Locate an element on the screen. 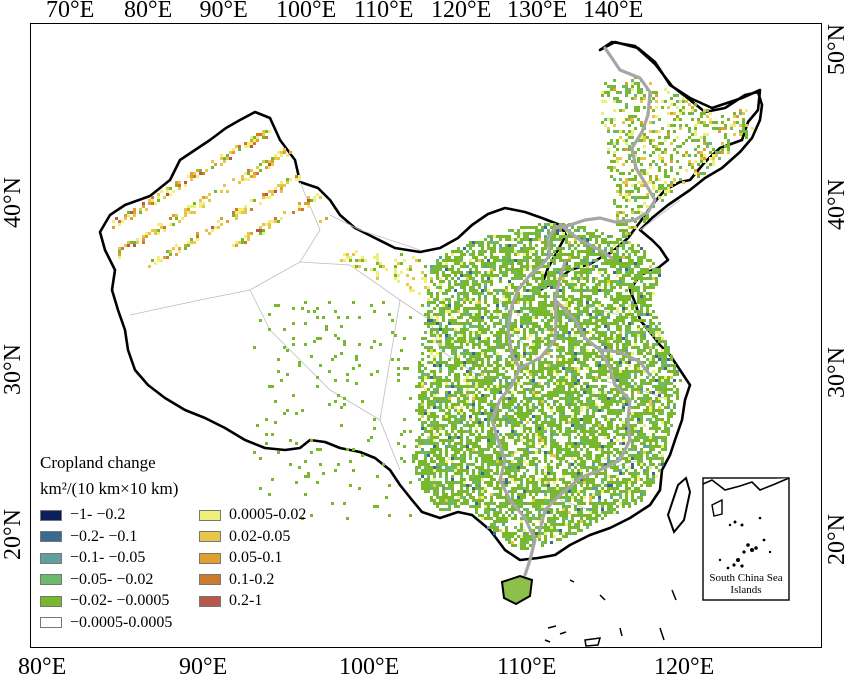 This screenshot has height=683, width=850. legend-label: 0.05-0.1 is located at coordinates (256, 557).